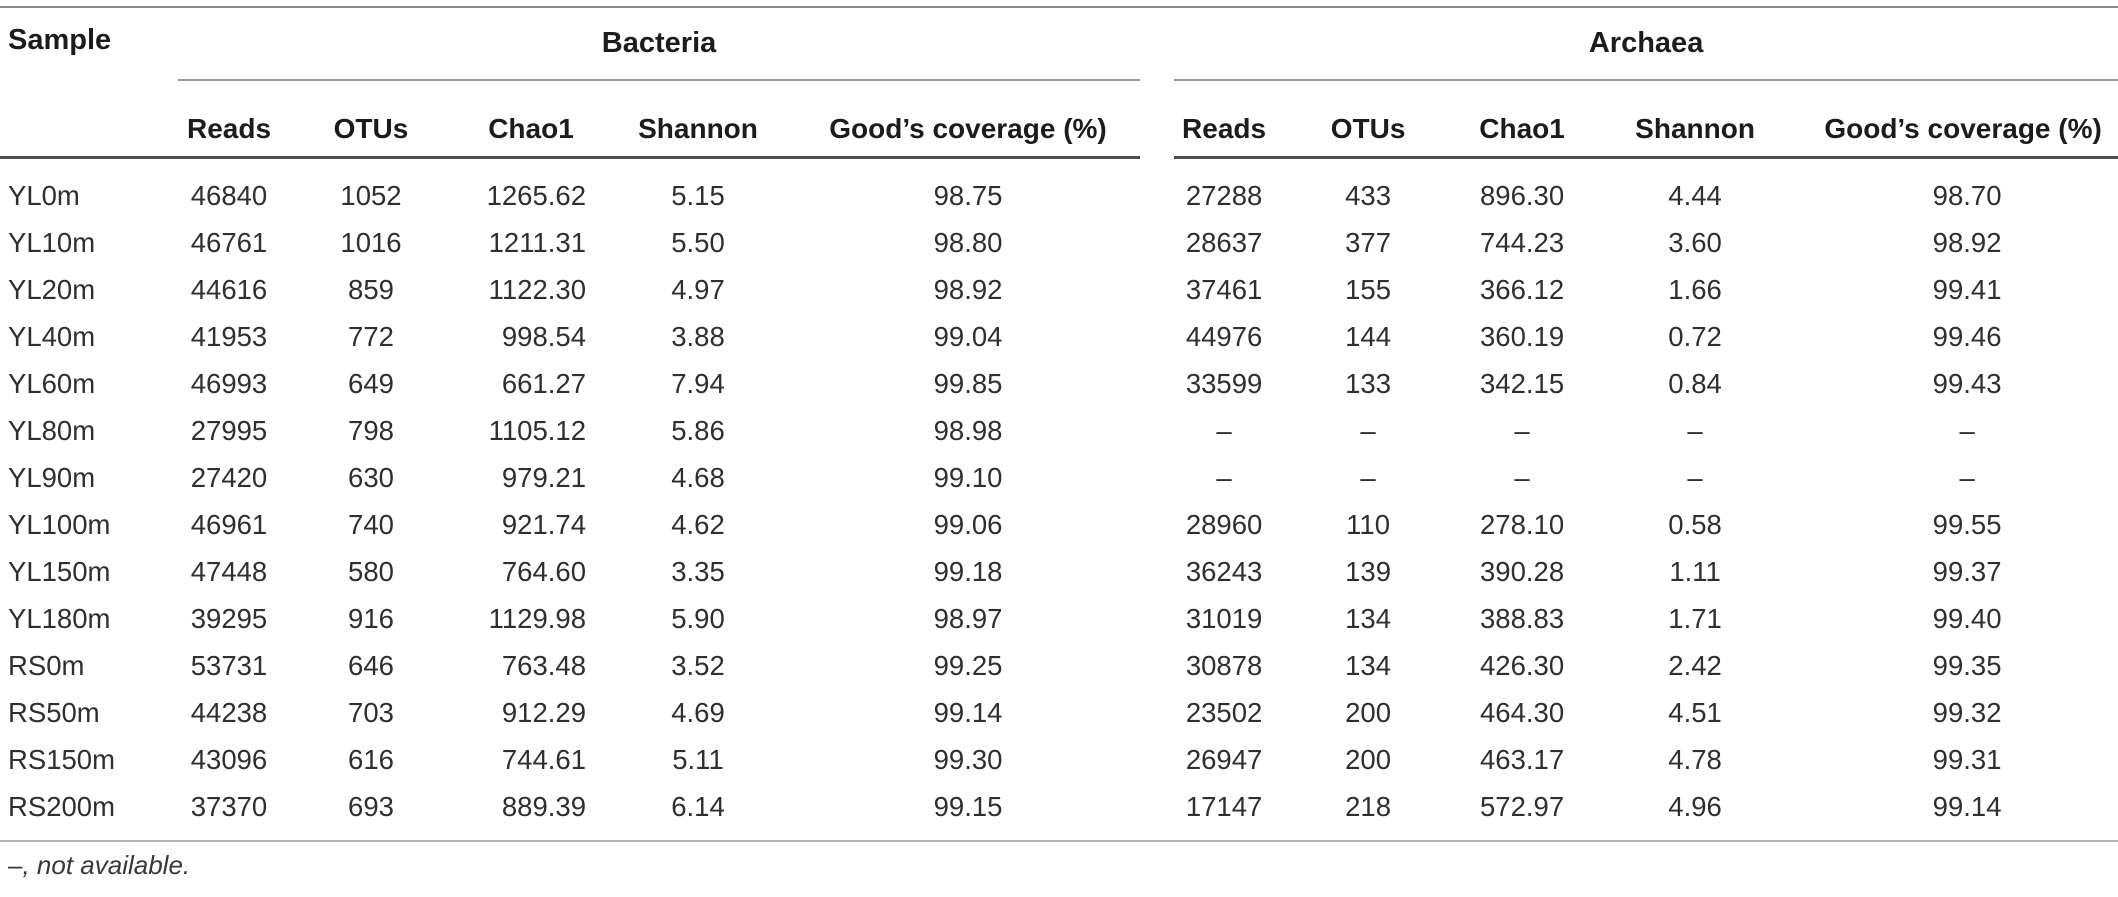  What do you see at coordinates (698, 665) in the screenshot?
I see `bacteria-shannon-cell: 3.52` at bounding box center [698, 665].